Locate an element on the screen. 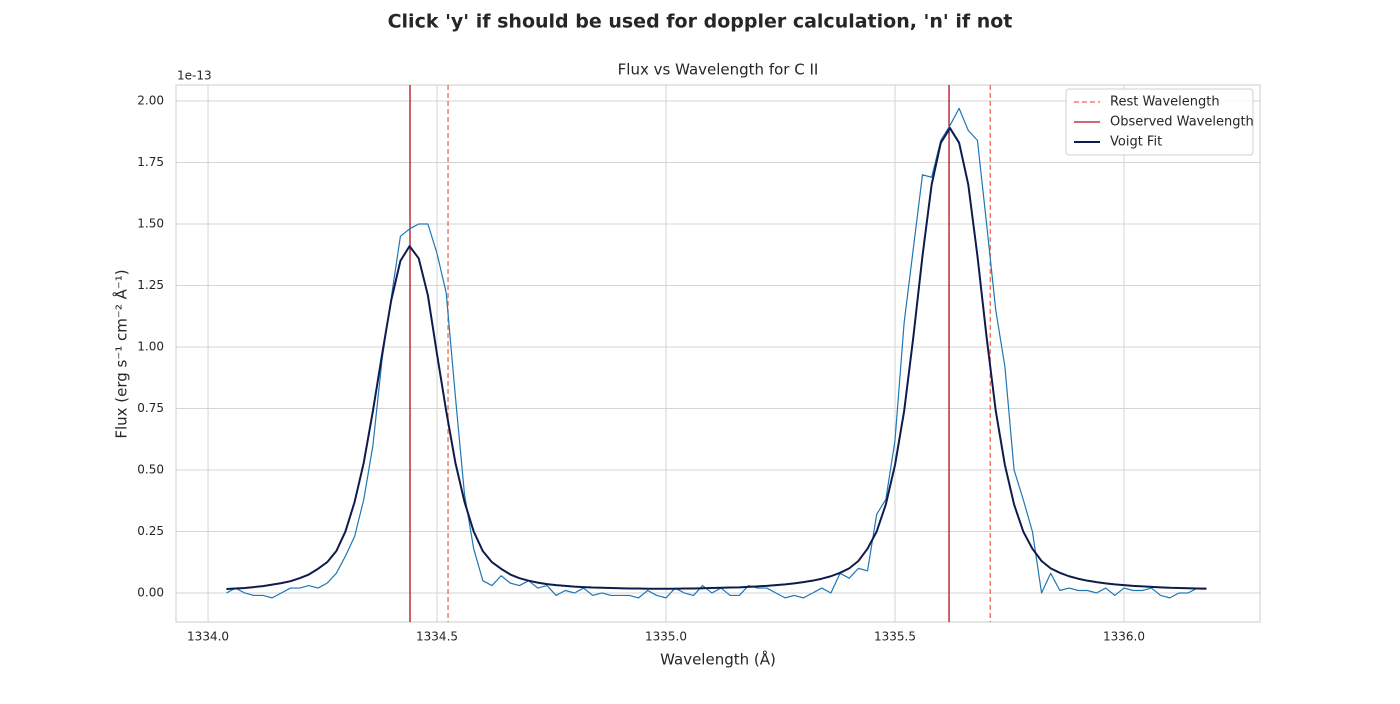 The height and width of the screenshot is (704, 1400). legend-label: Voigt Fit is located at coordinates (1136, 142).